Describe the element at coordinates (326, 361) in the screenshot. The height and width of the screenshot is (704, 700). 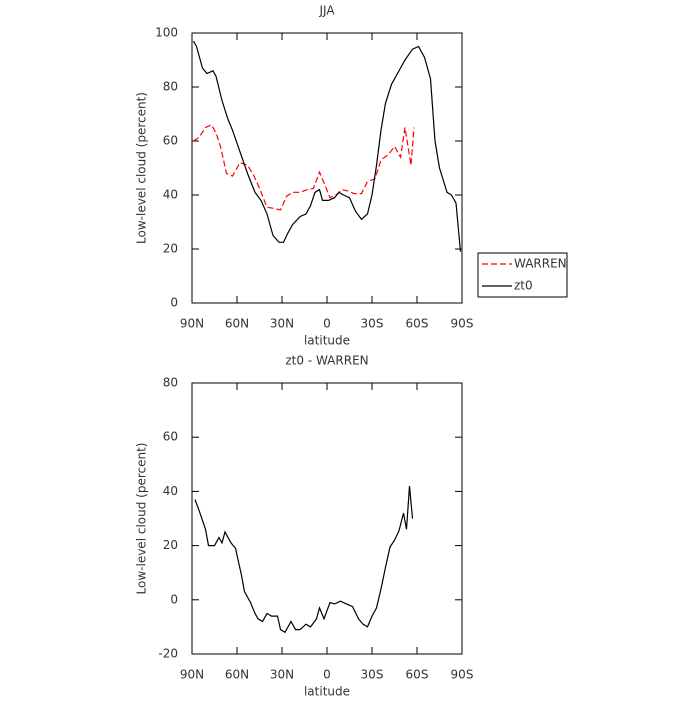
I see `chart-title: zt0 - WARREN` at that location.